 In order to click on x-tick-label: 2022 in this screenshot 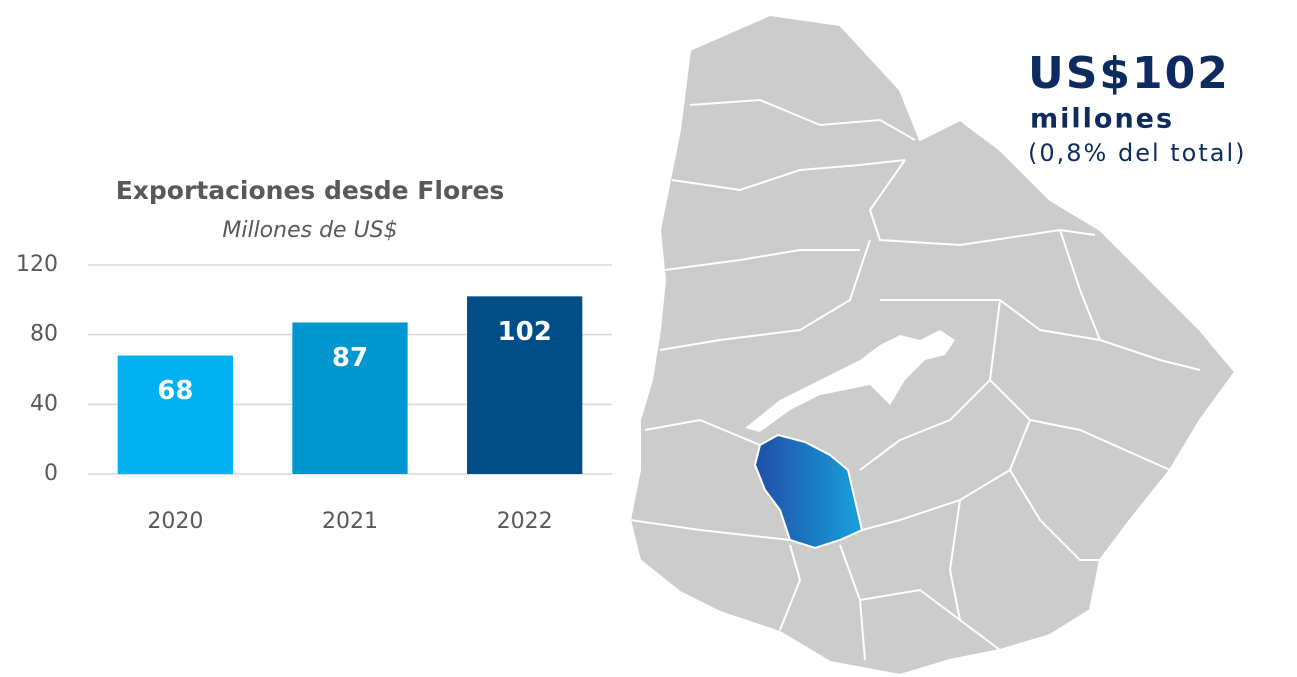, I will do `click(525, 521)`.